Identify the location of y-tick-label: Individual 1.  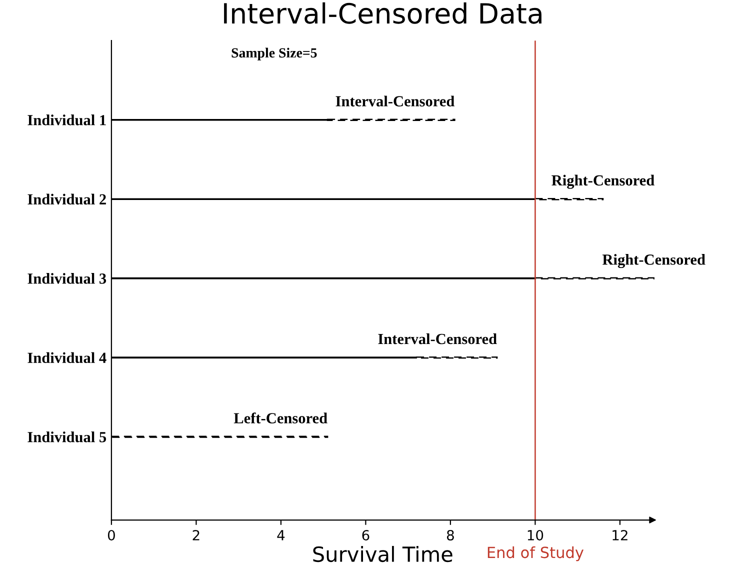
(67, 120).